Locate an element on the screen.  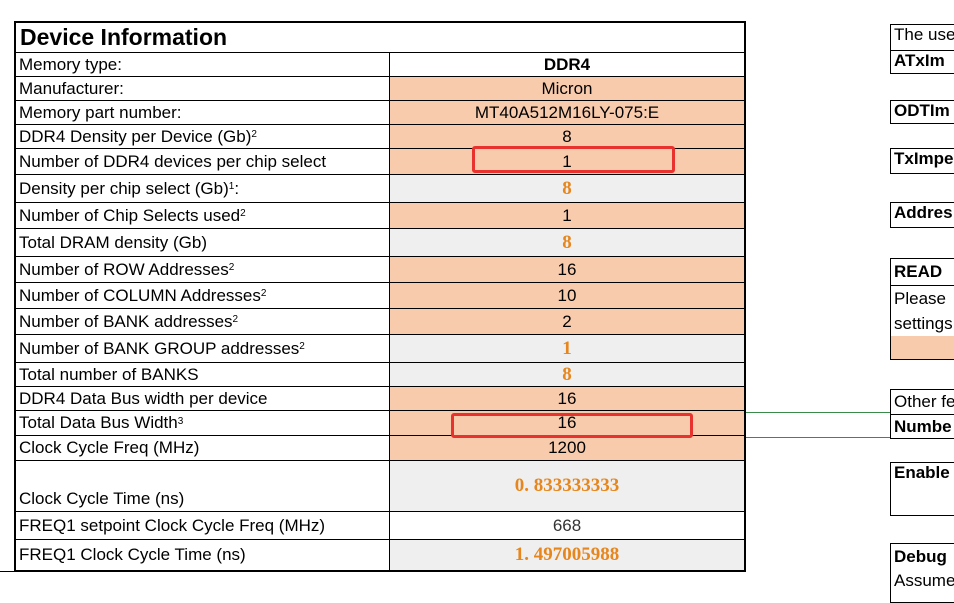
table-row: Total number of BANKS 8 is located at coordinates (380, 375).